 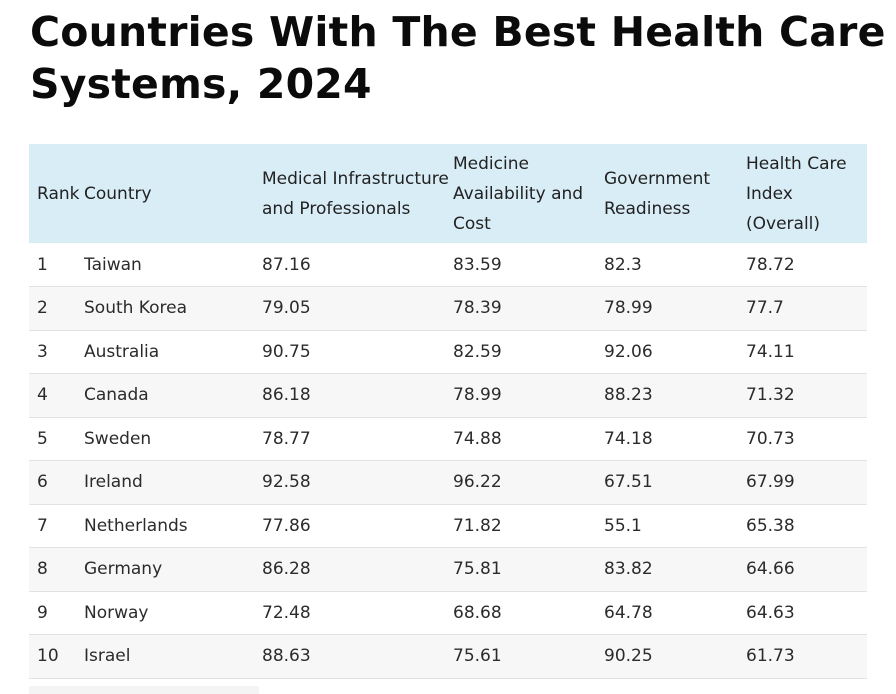 I want to click on table-row: 8 Germany 86.28 75.81 83.82 64.66, so click(x=448, y=569).